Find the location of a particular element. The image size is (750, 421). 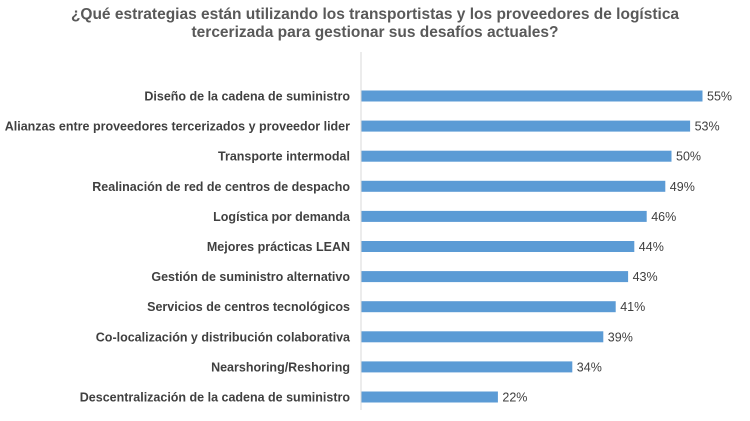

data-label: 43% is located at coordinates (645, 277).